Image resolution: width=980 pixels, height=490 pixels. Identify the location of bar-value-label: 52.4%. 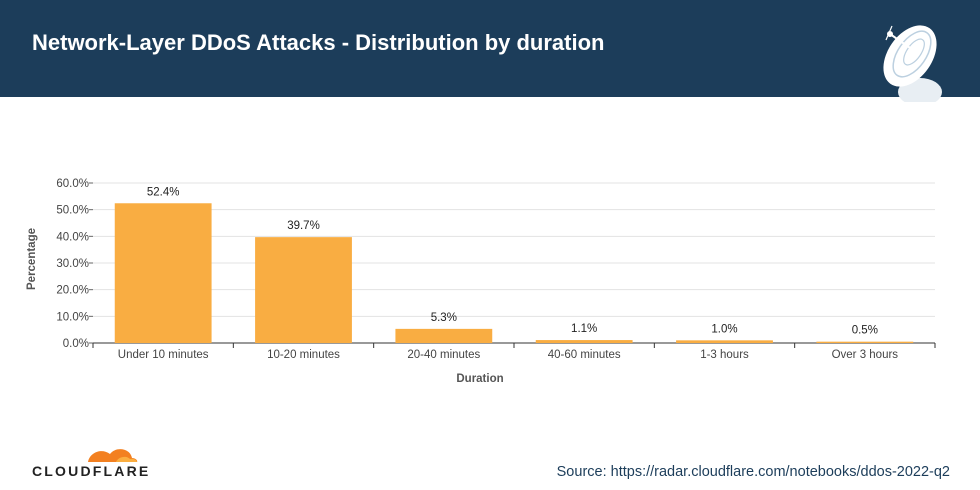
(163, 192).